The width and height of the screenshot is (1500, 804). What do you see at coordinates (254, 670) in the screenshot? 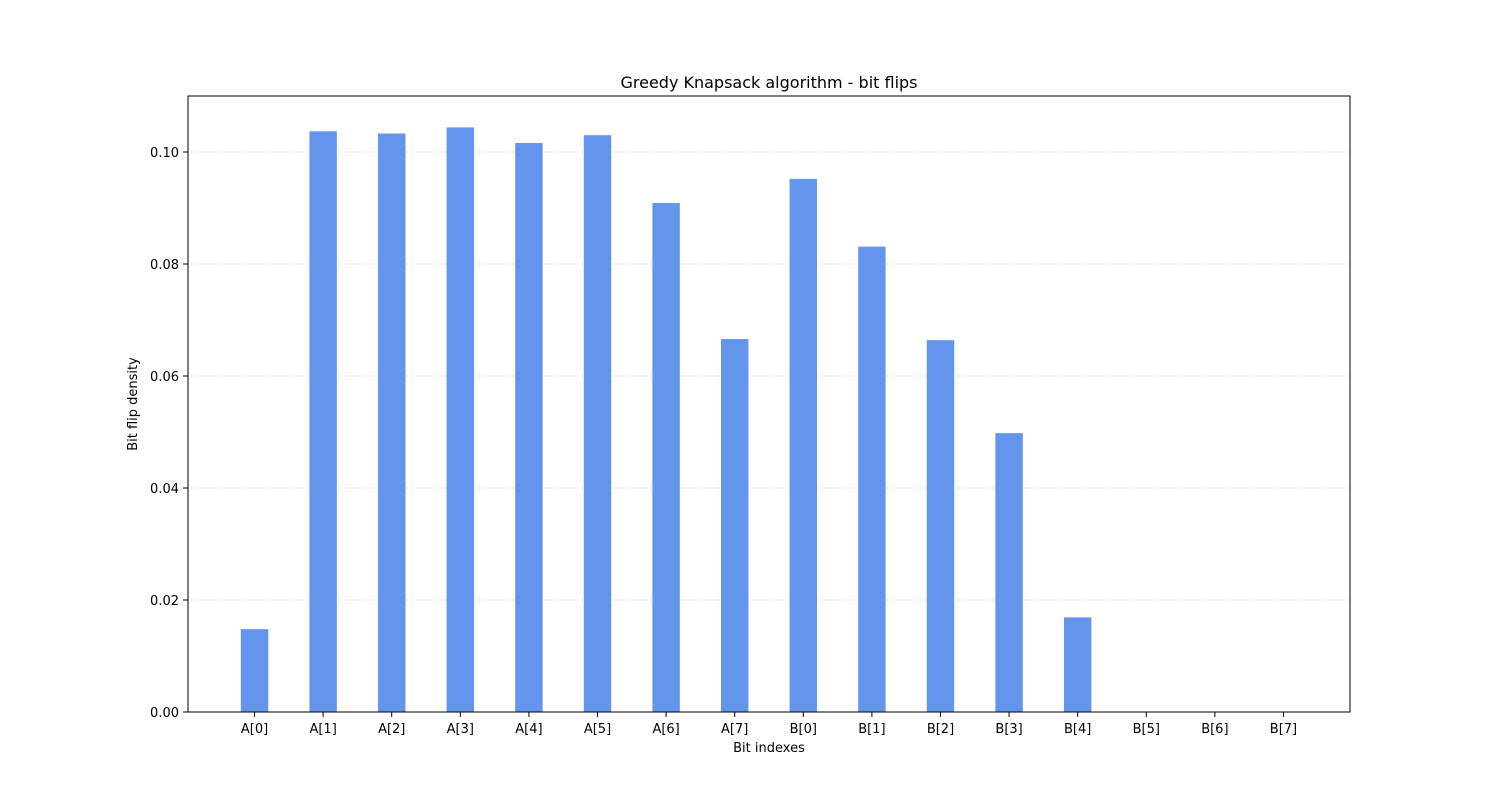
I see `bar-a0` at bounding box center [254, 670].